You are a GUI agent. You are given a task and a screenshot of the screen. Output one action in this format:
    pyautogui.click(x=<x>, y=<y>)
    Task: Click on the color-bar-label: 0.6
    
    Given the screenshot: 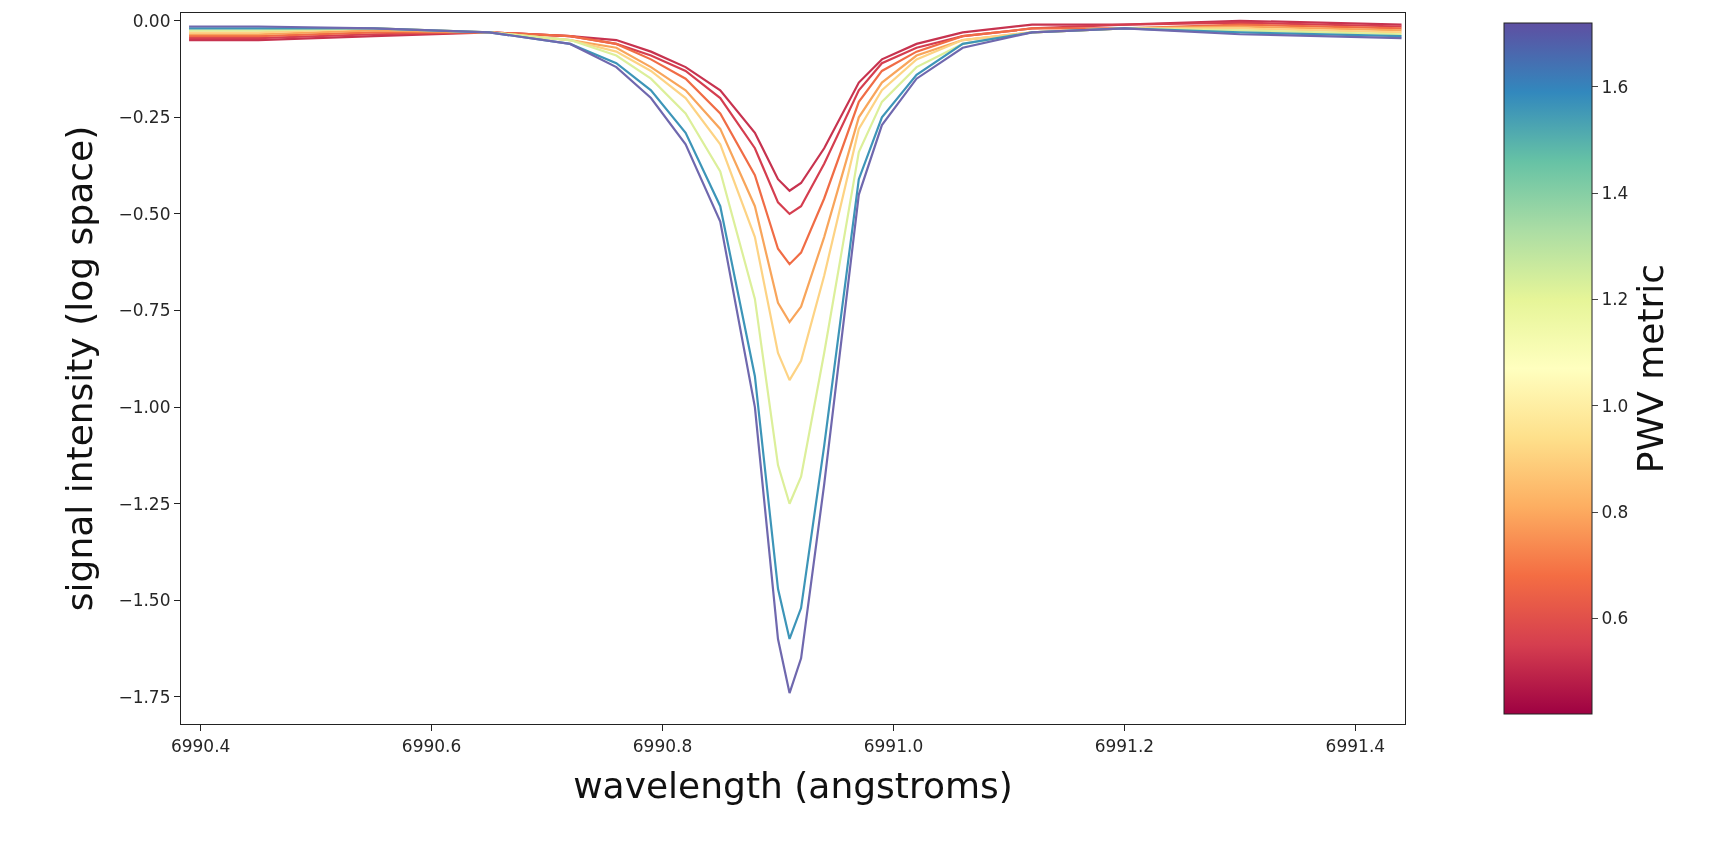 What is the action you would take?
    pyautogui.click(x=1615, y=618)
    